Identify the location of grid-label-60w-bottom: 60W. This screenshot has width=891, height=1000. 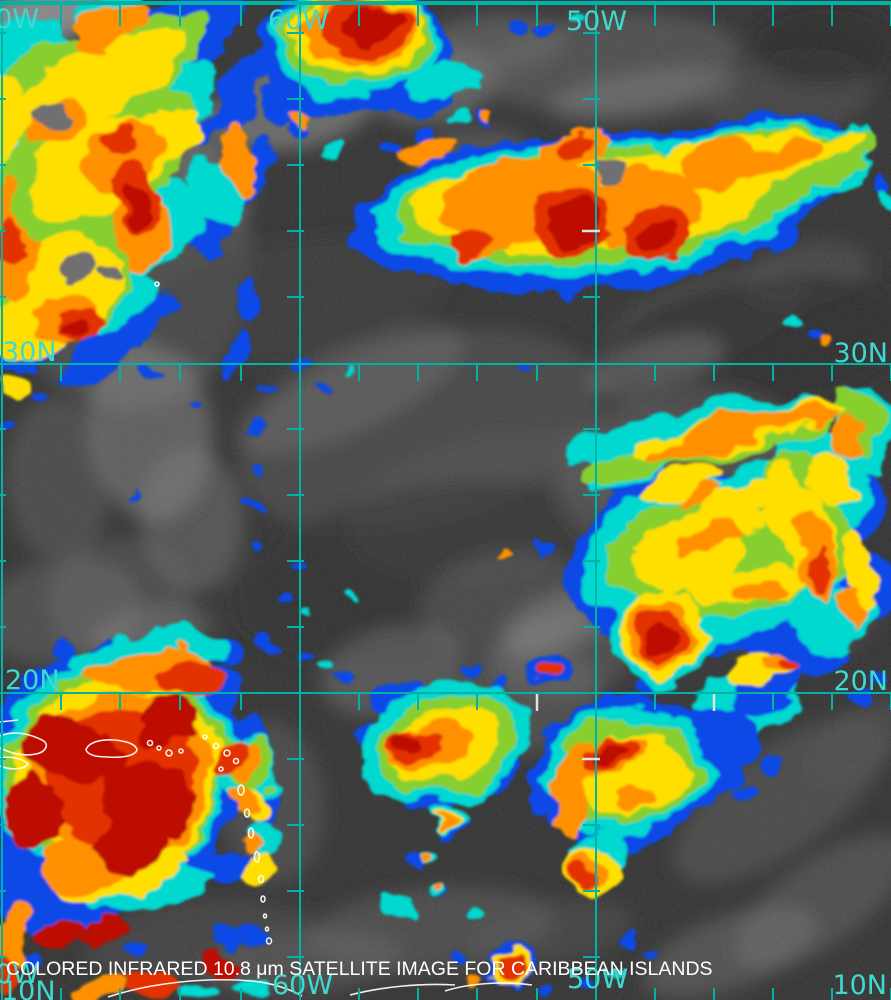
(303, 985).